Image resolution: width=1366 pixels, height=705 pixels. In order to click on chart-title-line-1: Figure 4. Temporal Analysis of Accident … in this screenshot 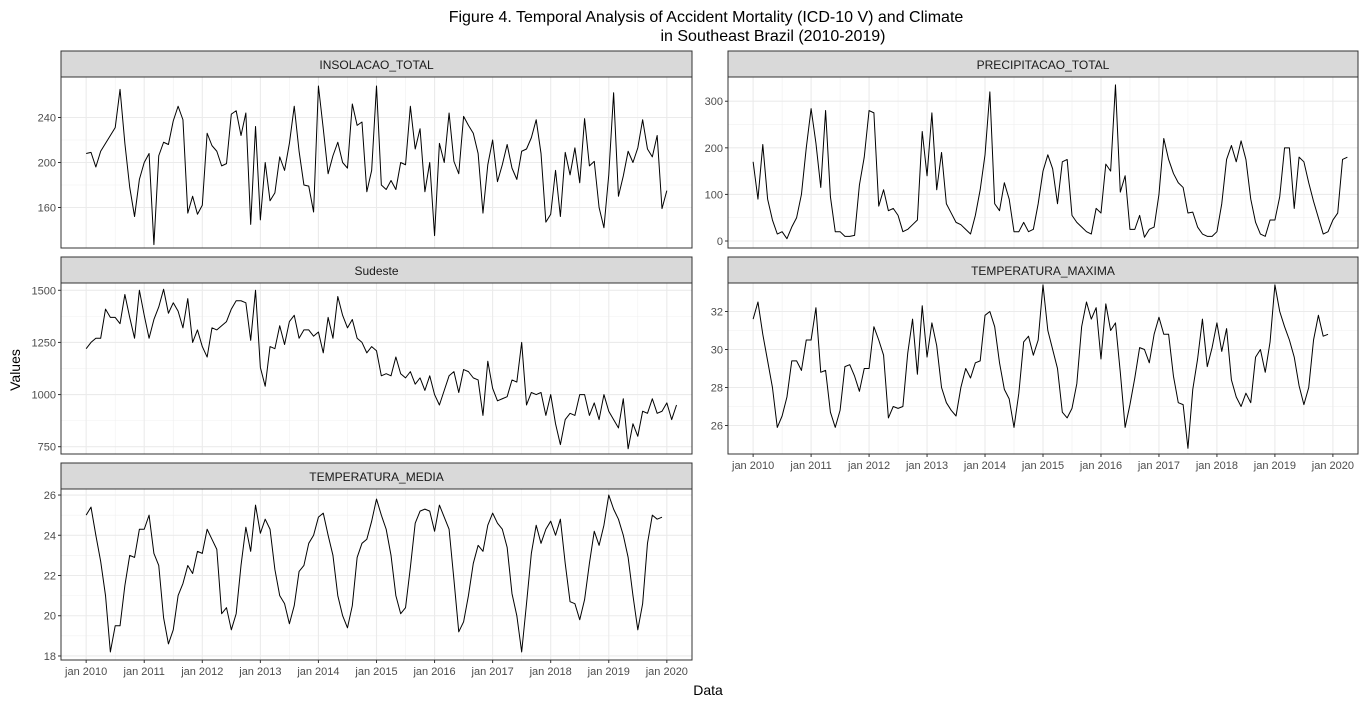, I will do `click(706, 17)`.